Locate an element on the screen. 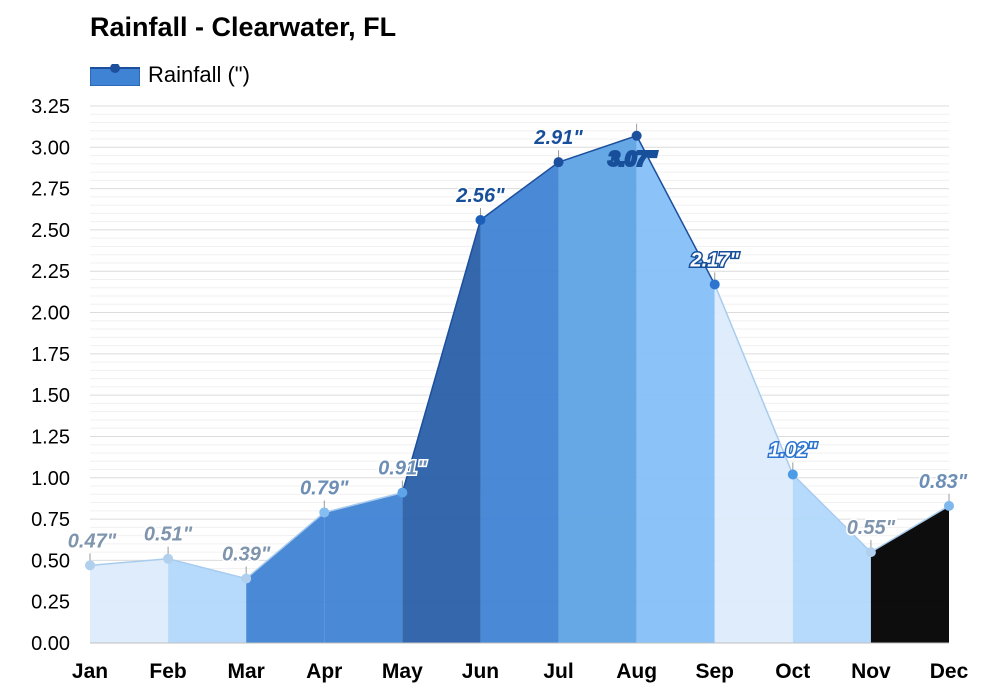 Image resolution: width=1000 pixels, height=700 pixels. x-tick-label: Dec is located at coordinates (949, 671).